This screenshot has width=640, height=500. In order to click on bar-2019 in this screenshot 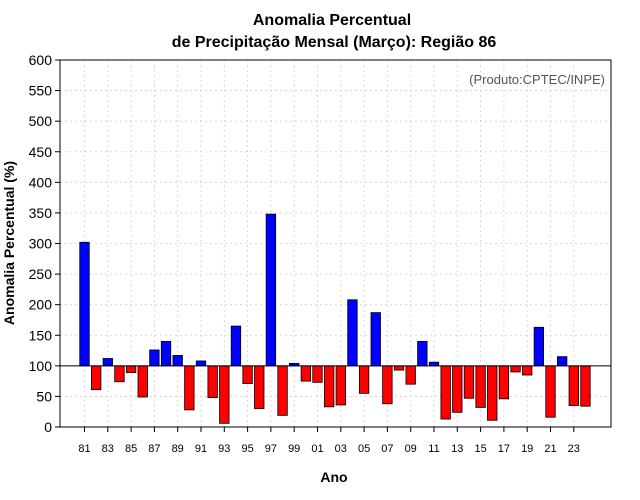, I will do `click(527, 370)`.